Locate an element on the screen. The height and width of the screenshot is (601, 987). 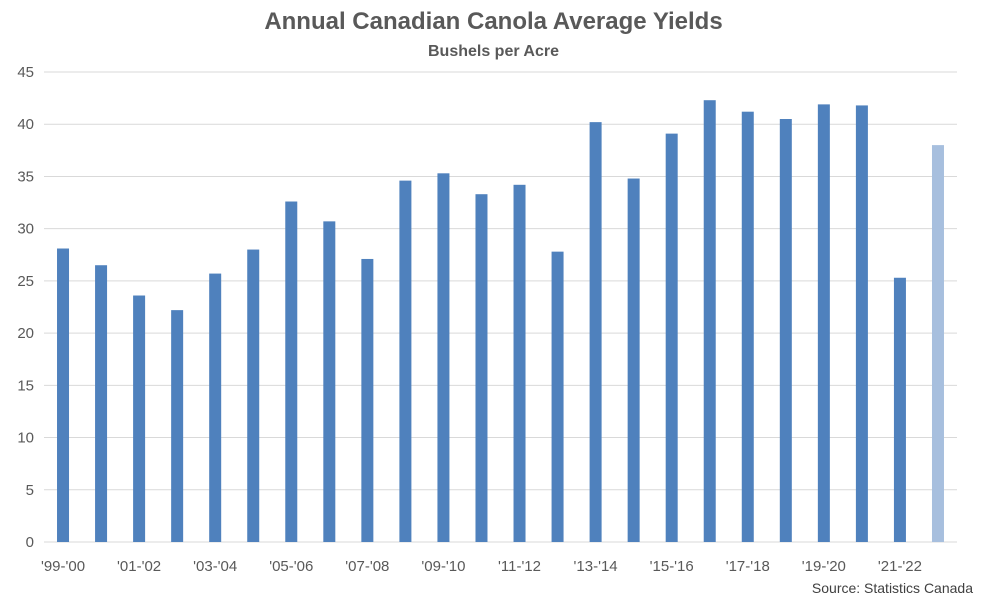
y-axis-ticks: 0 5 10 15 20 25 30 35 40 45 is located at coordinates (25, 307).